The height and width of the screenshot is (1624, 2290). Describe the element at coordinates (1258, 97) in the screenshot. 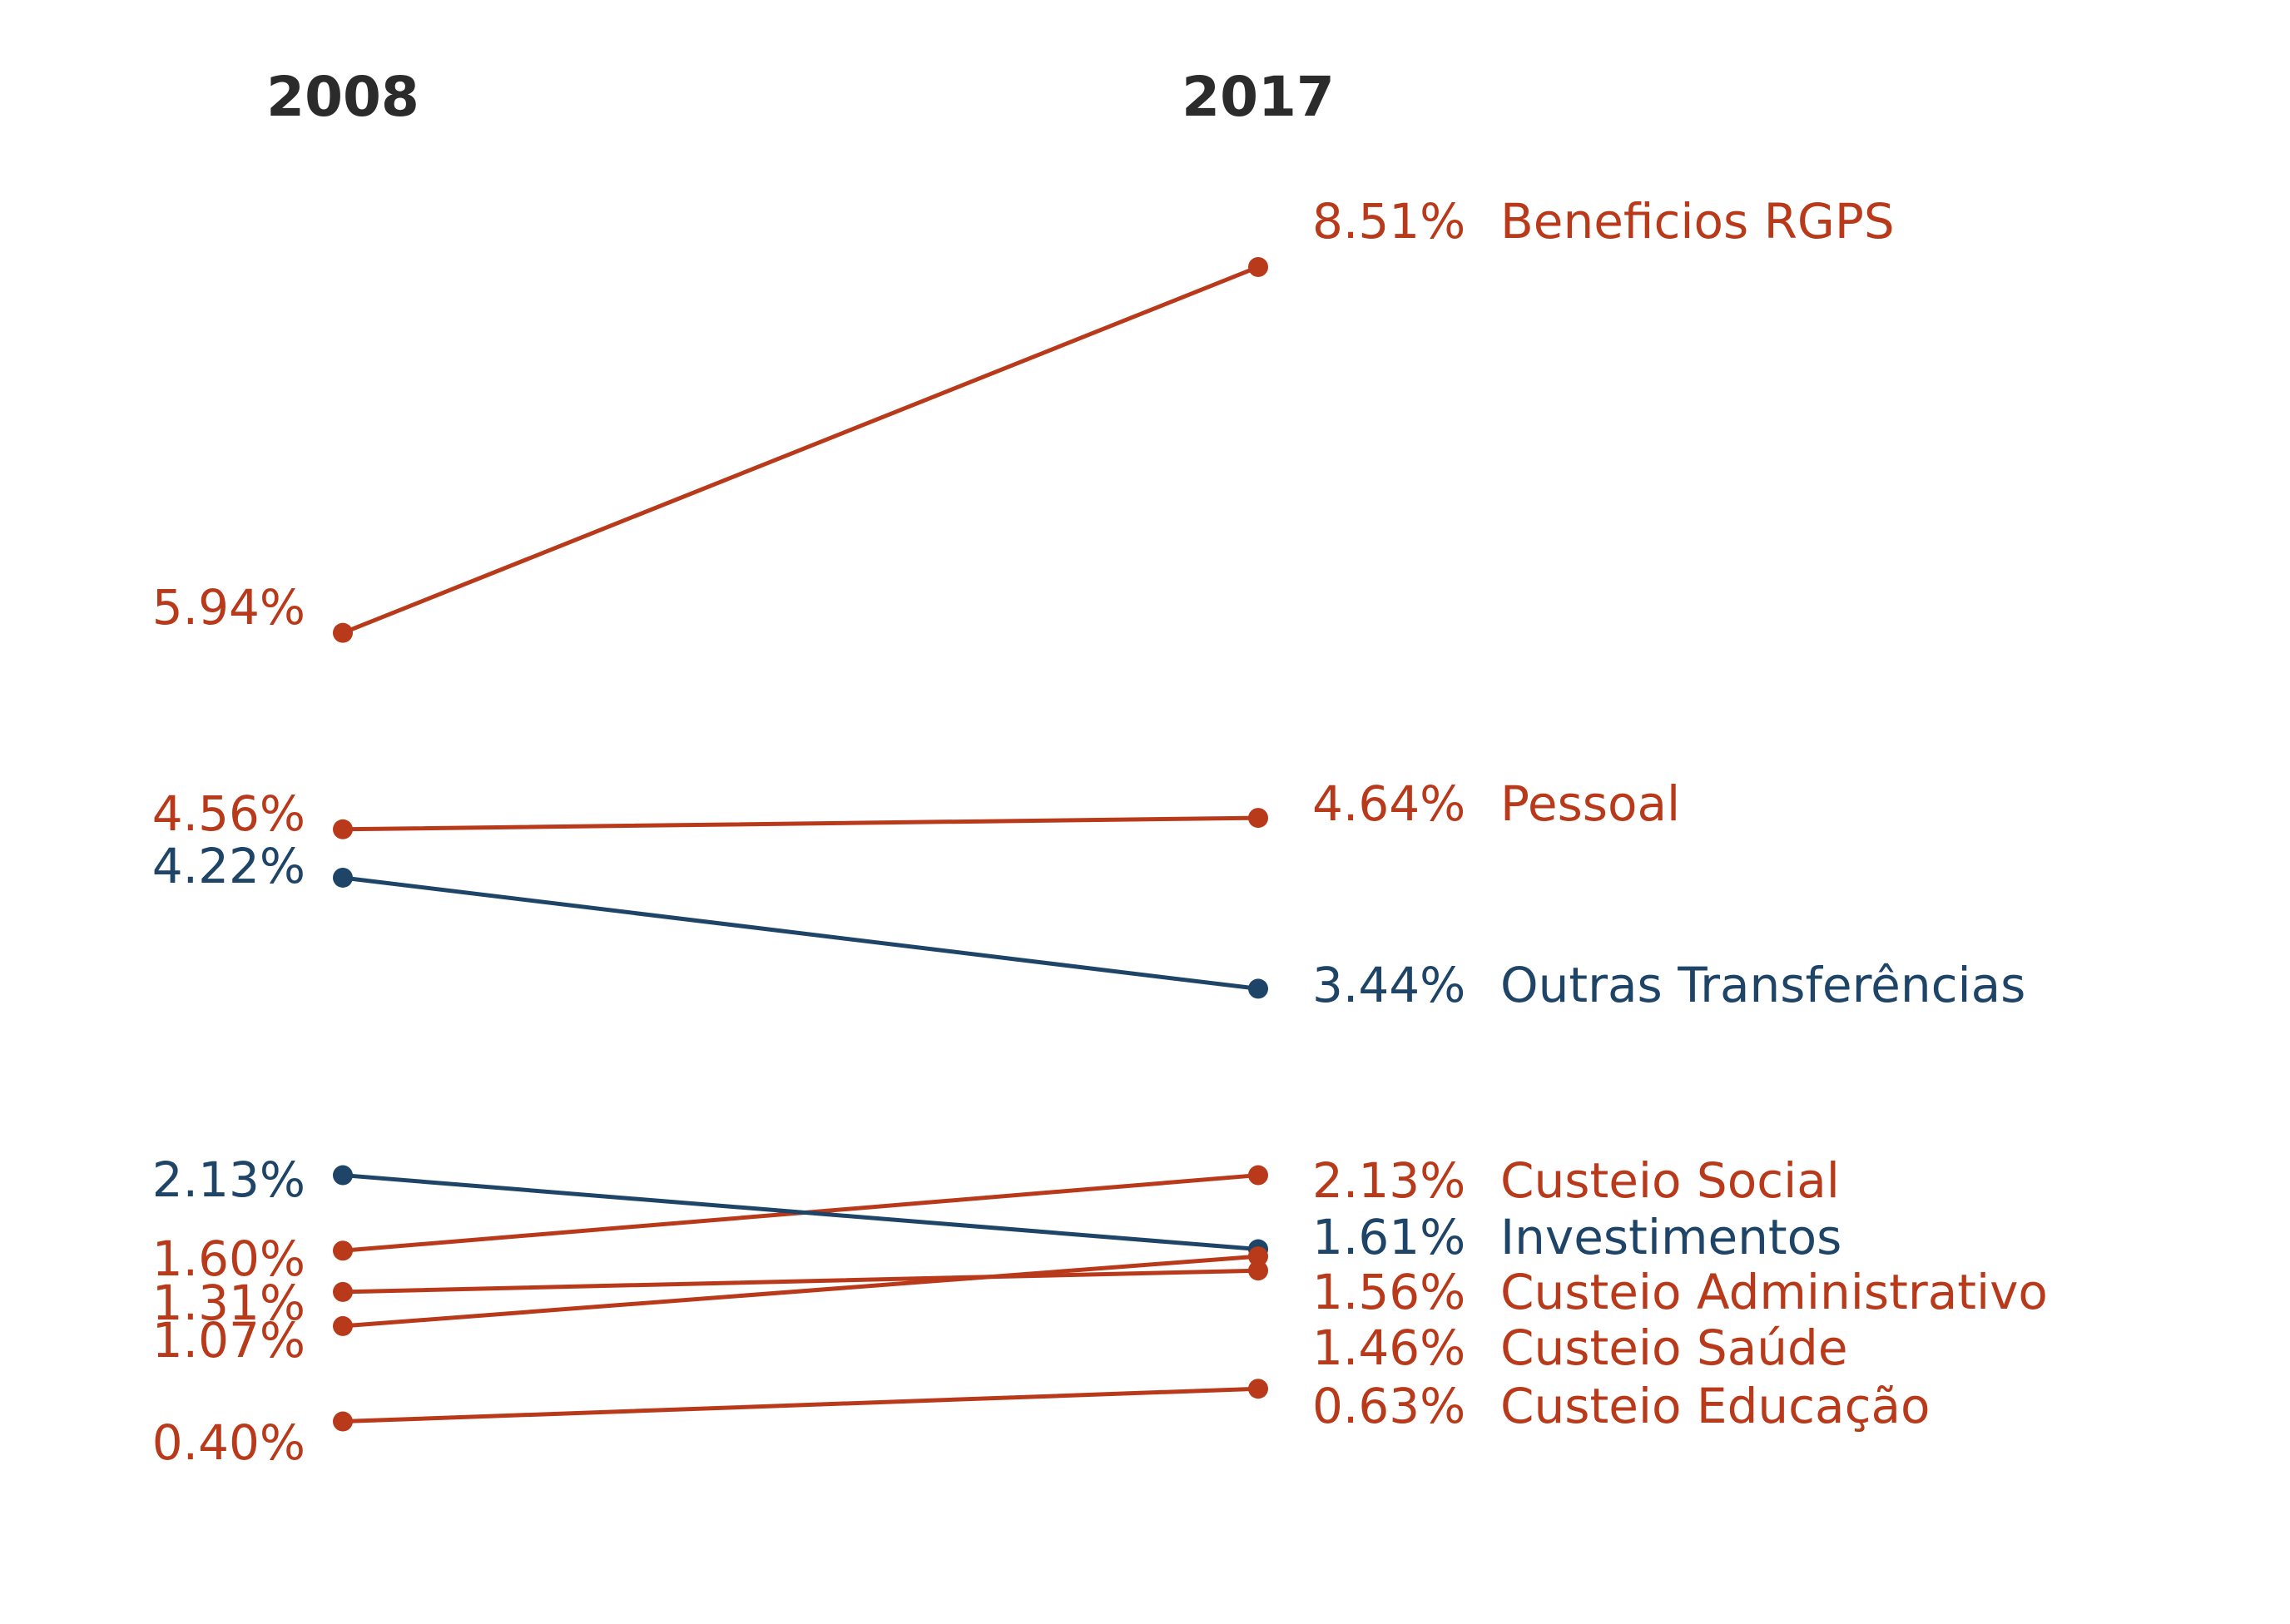

I see `year-label-2017: 2017` at that location.